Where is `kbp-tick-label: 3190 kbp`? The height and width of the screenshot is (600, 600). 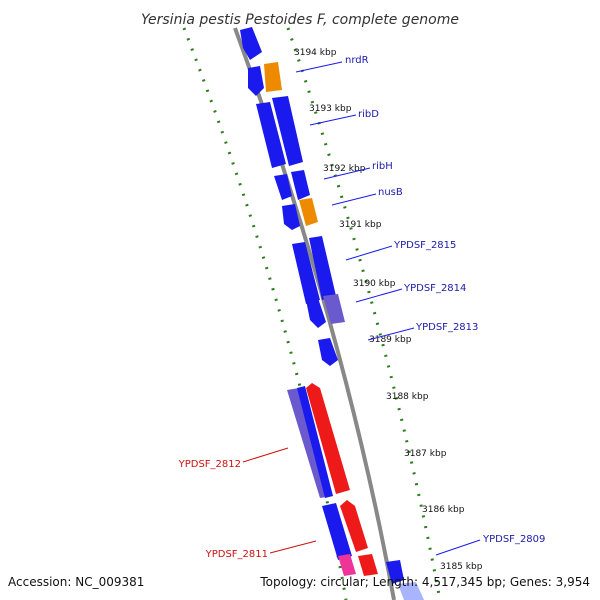
kbp-tick-label: 3190 kbp is located at coordinates (374, 284).